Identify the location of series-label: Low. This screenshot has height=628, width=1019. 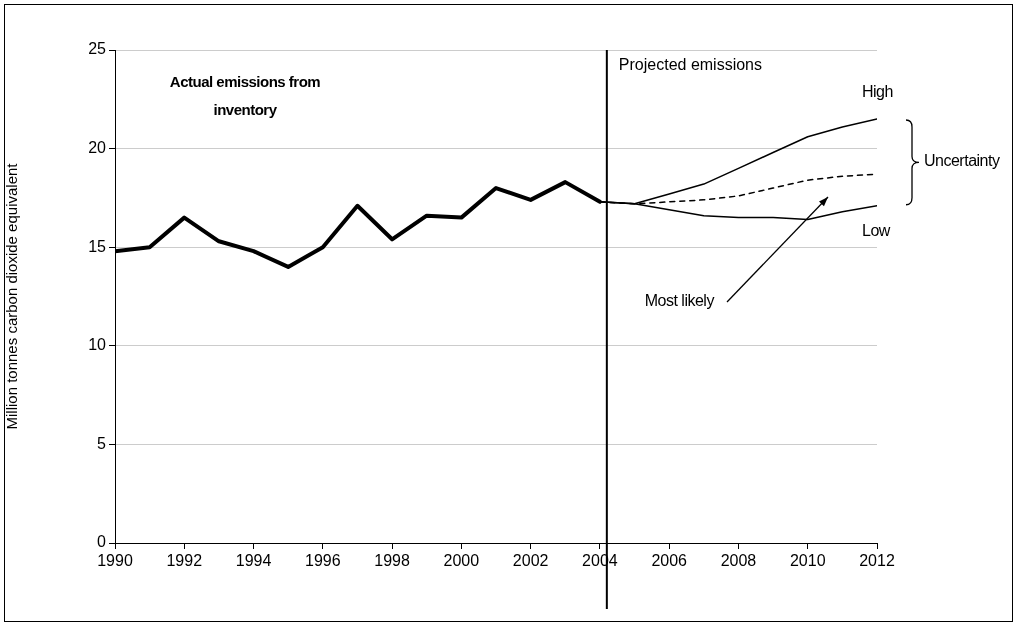
(876, 230).